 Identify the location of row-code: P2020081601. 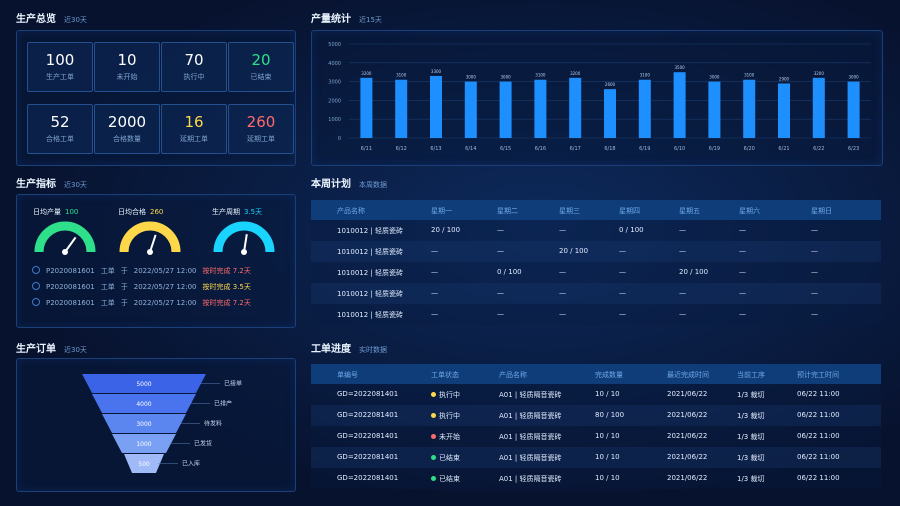
(70, 287).